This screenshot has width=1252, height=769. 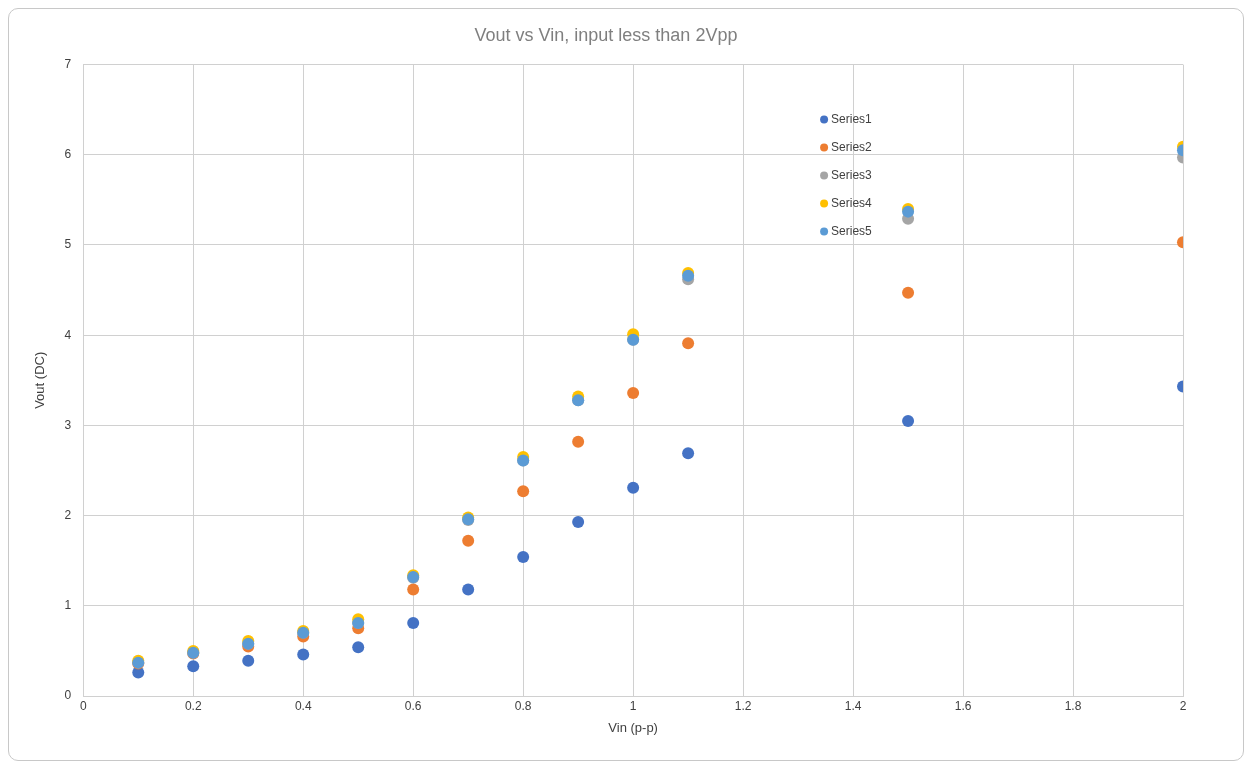 I want to click on y-tick-label: 6, so click(x=68, y=154).